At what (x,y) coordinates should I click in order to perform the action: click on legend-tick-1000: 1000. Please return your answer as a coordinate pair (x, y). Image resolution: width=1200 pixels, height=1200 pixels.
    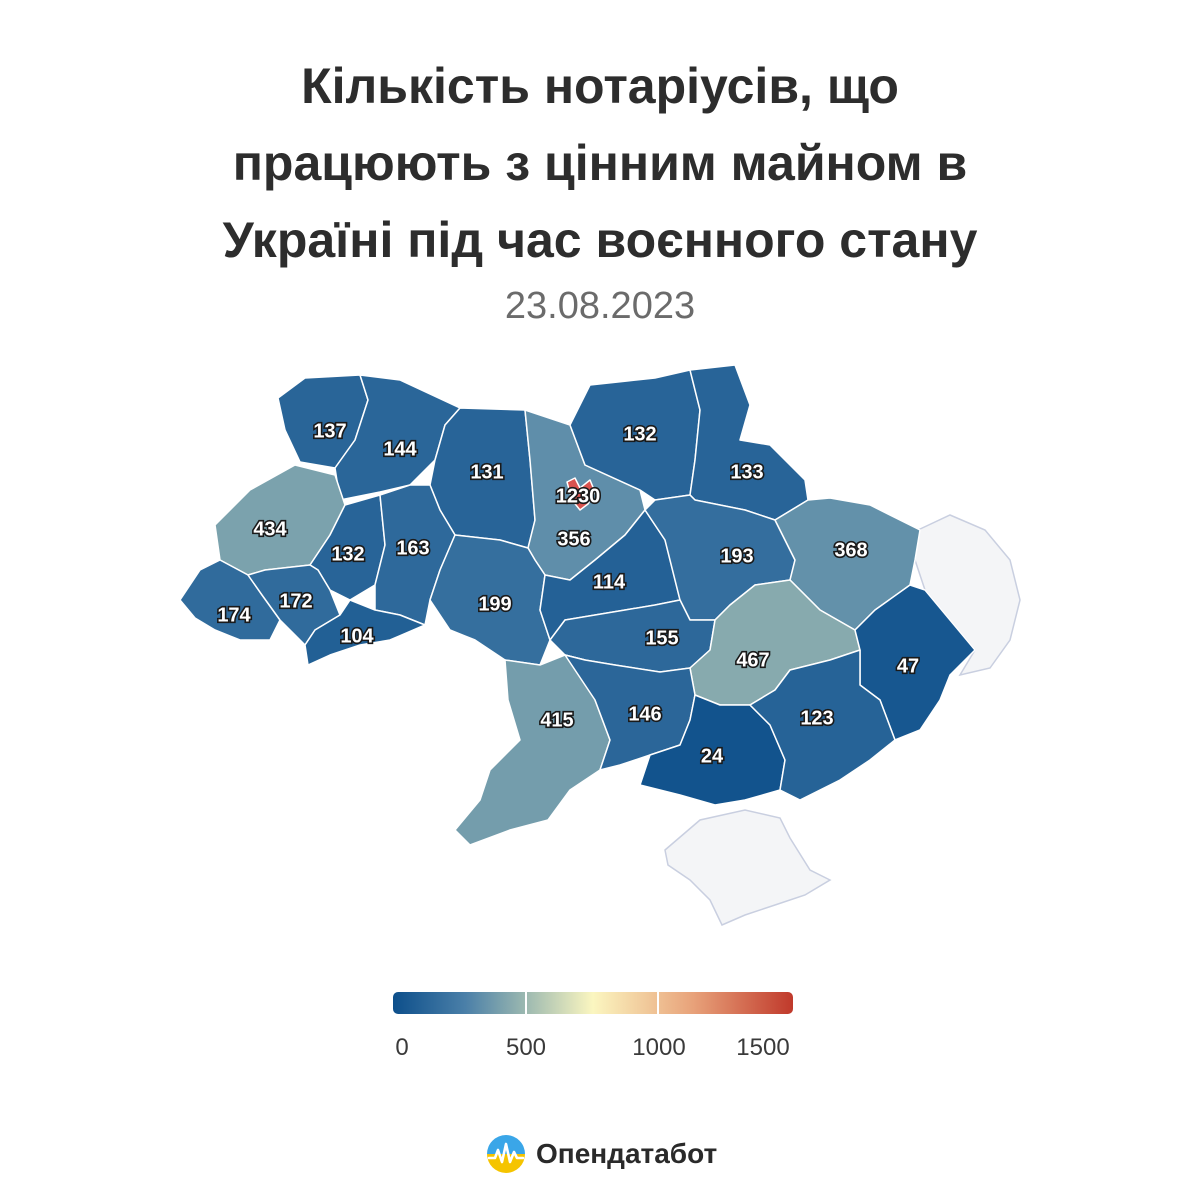
    Looking at the image, I should click on (659, 1047).